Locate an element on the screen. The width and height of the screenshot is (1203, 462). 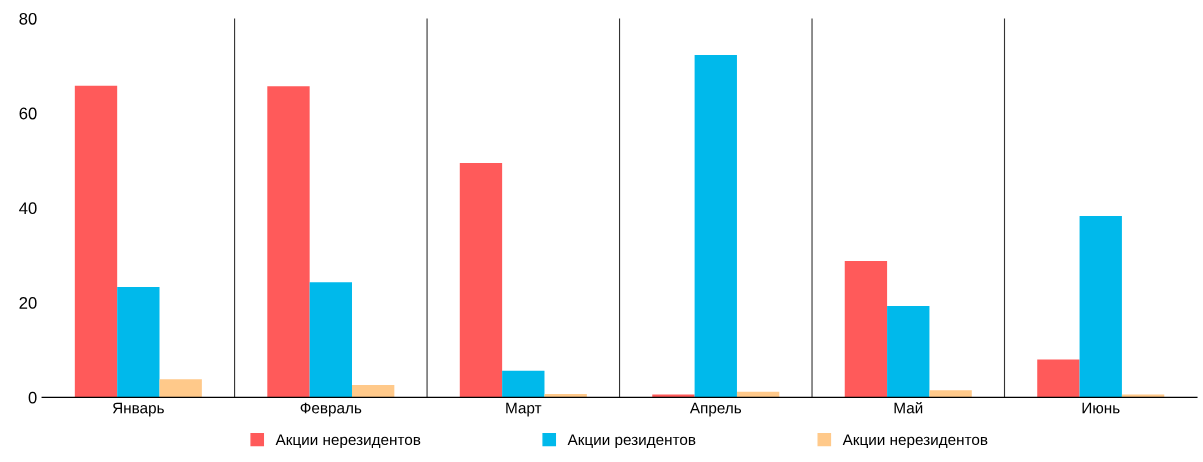
legend-label: Акции резидентов is located at coordinates (631, 441).